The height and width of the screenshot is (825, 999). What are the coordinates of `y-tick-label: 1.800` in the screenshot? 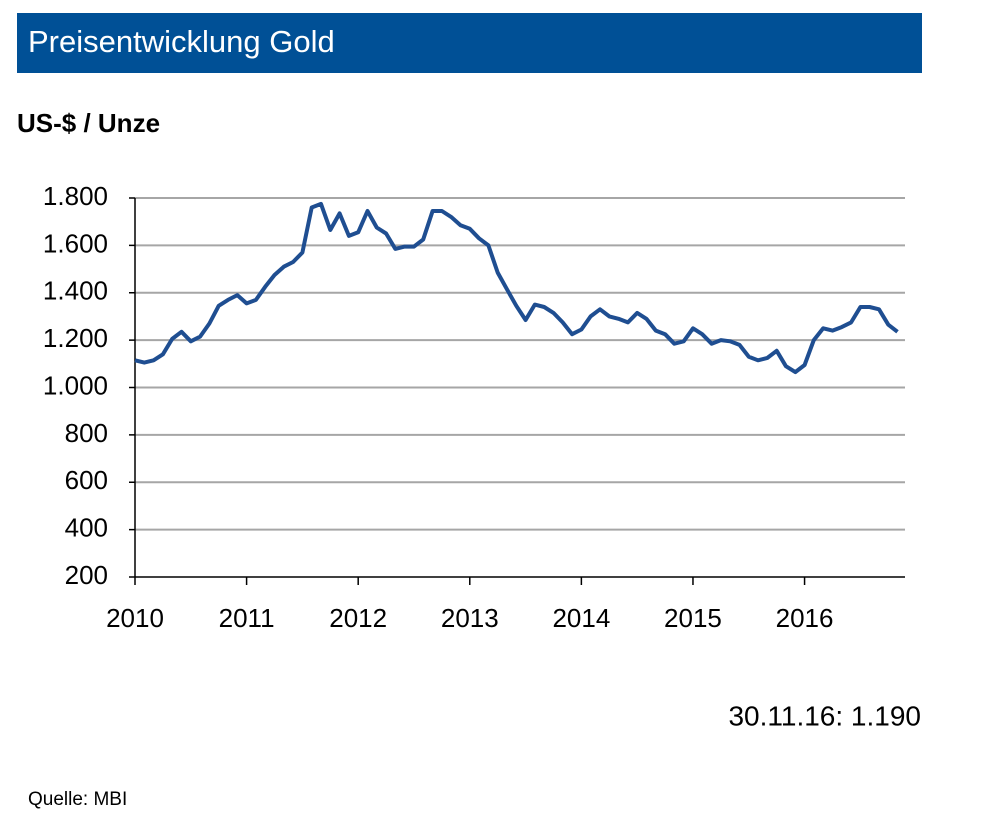 It's located at (75, 196).